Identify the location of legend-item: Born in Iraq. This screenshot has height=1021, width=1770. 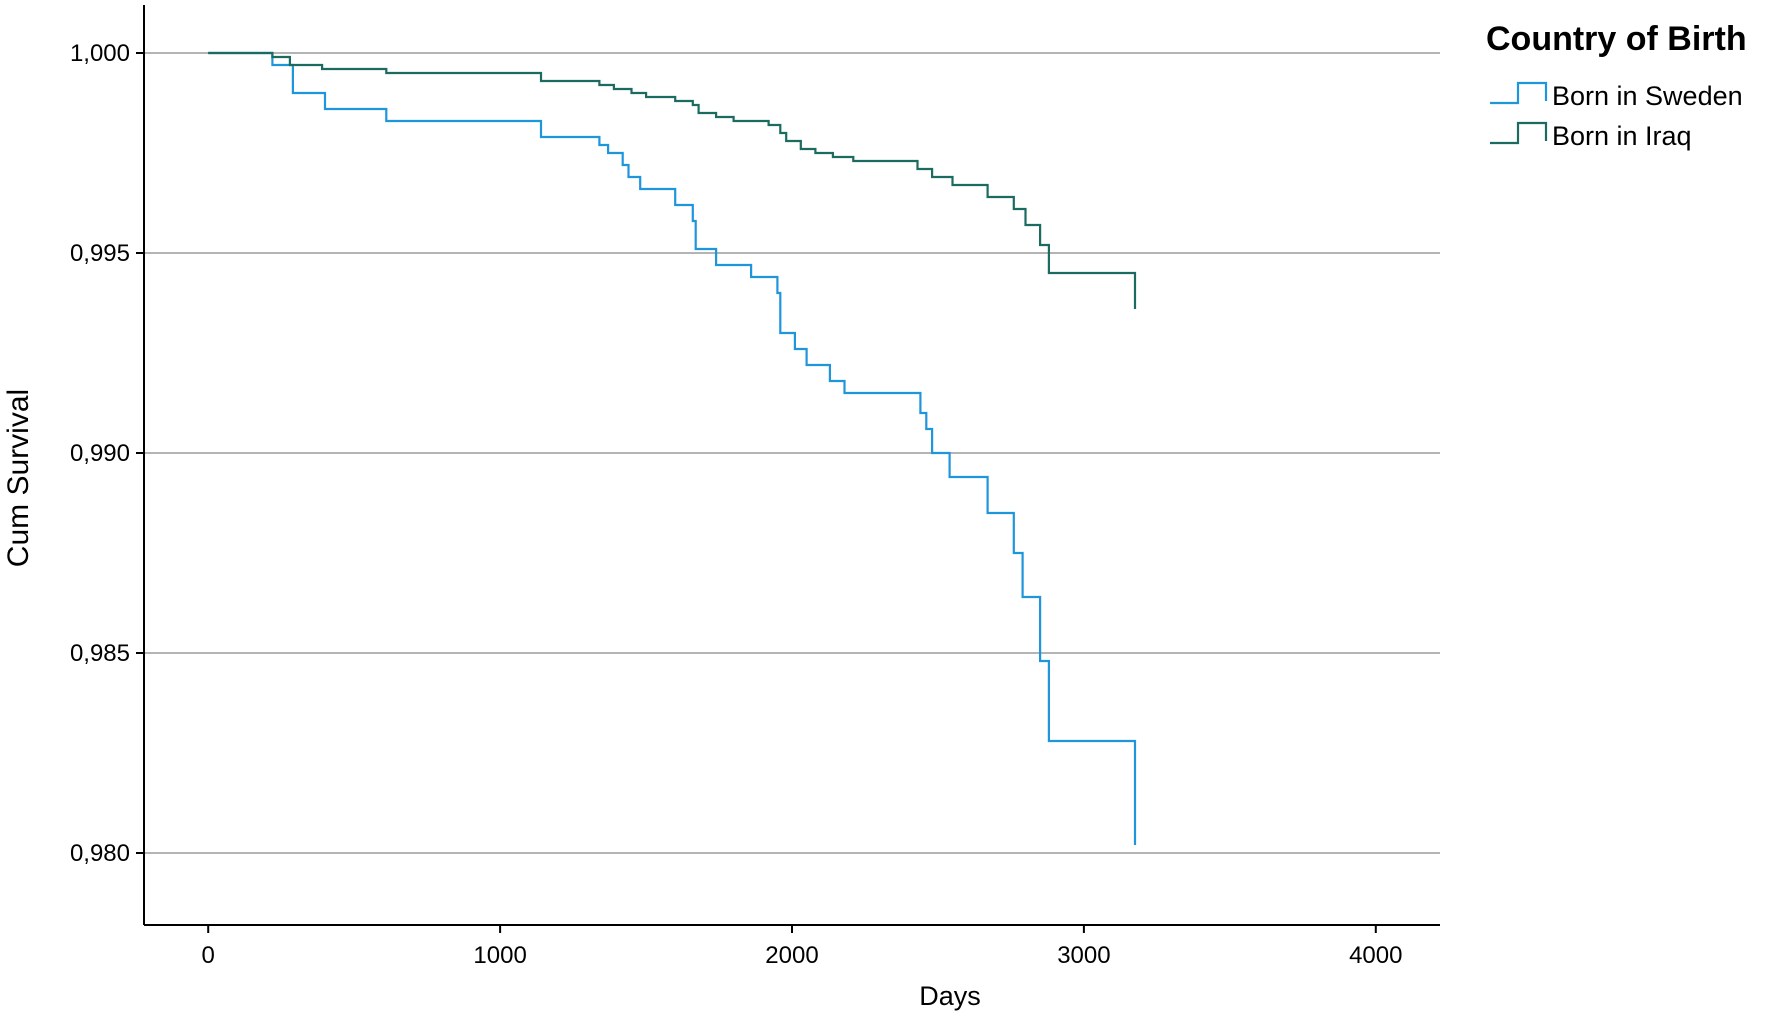
(1591, 136).